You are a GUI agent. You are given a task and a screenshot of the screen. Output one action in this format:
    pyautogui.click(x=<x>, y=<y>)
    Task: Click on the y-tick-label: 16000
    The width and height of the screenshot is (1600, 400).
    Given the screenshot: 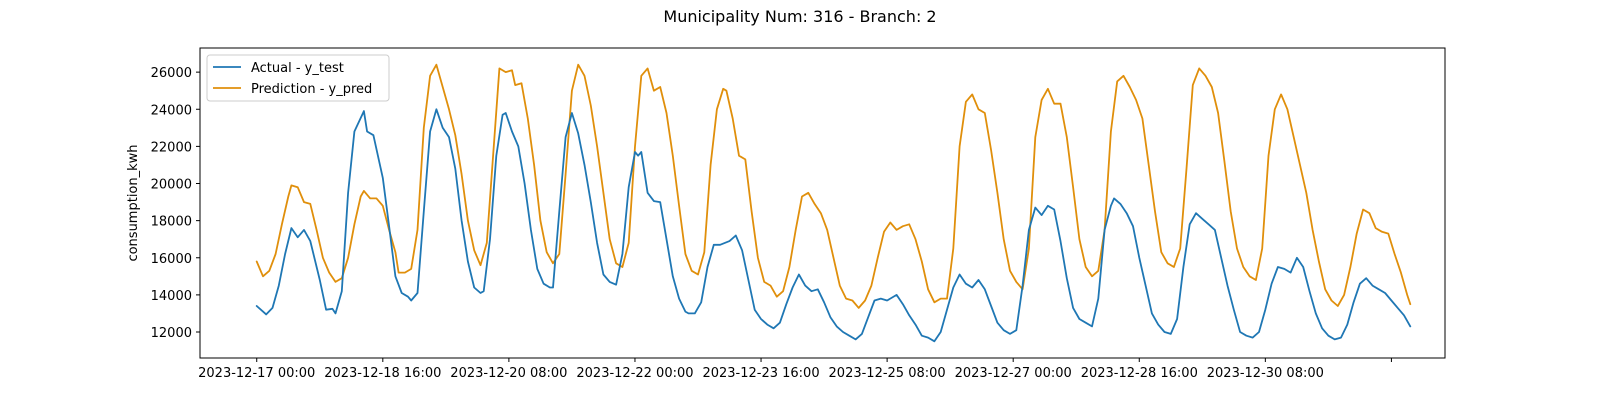 What is the action you would take?
    pyautogui.click(x=171, y=259)
    